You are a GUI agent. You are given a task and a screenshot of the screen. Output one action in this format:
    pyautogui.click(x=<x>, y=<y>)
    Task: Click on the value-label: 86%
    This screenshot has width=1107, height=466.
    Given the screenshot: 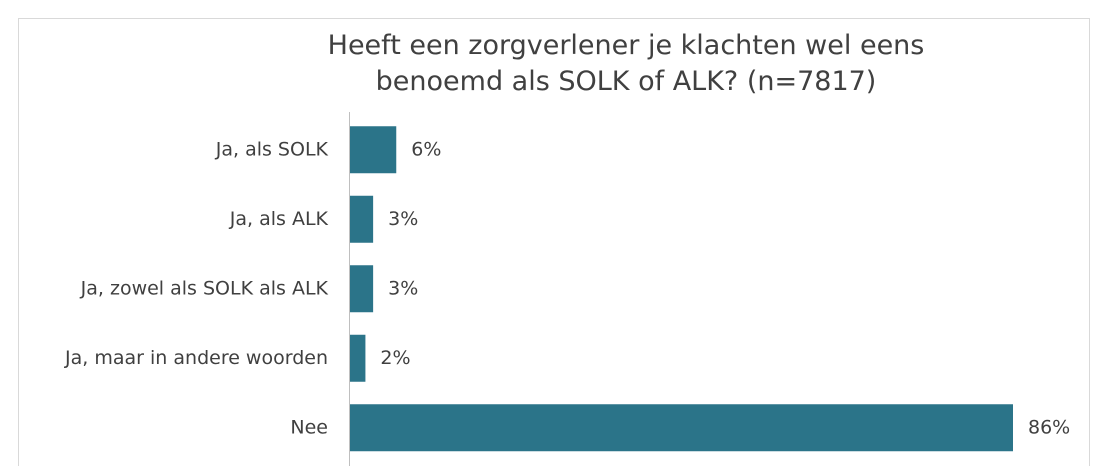 What is the action you would take?
    pyautogui.click(x=1049, y=427)
    